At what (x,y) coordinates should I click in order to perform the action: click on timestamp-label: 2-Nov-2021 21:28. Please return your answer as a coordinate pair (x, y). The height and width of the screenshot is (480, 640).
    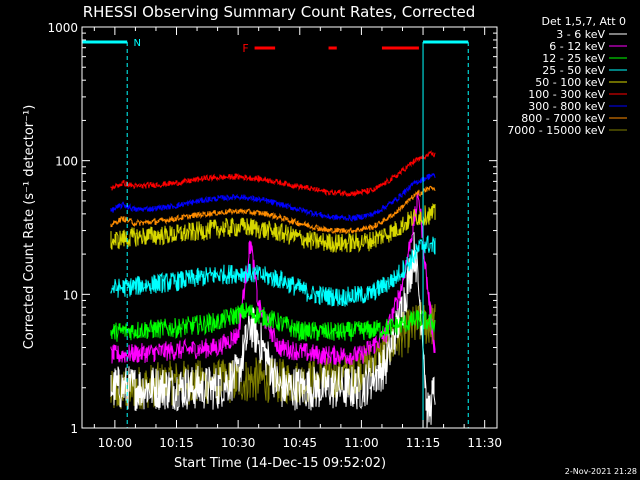
    Looking at the image, I should click on (601, 471).